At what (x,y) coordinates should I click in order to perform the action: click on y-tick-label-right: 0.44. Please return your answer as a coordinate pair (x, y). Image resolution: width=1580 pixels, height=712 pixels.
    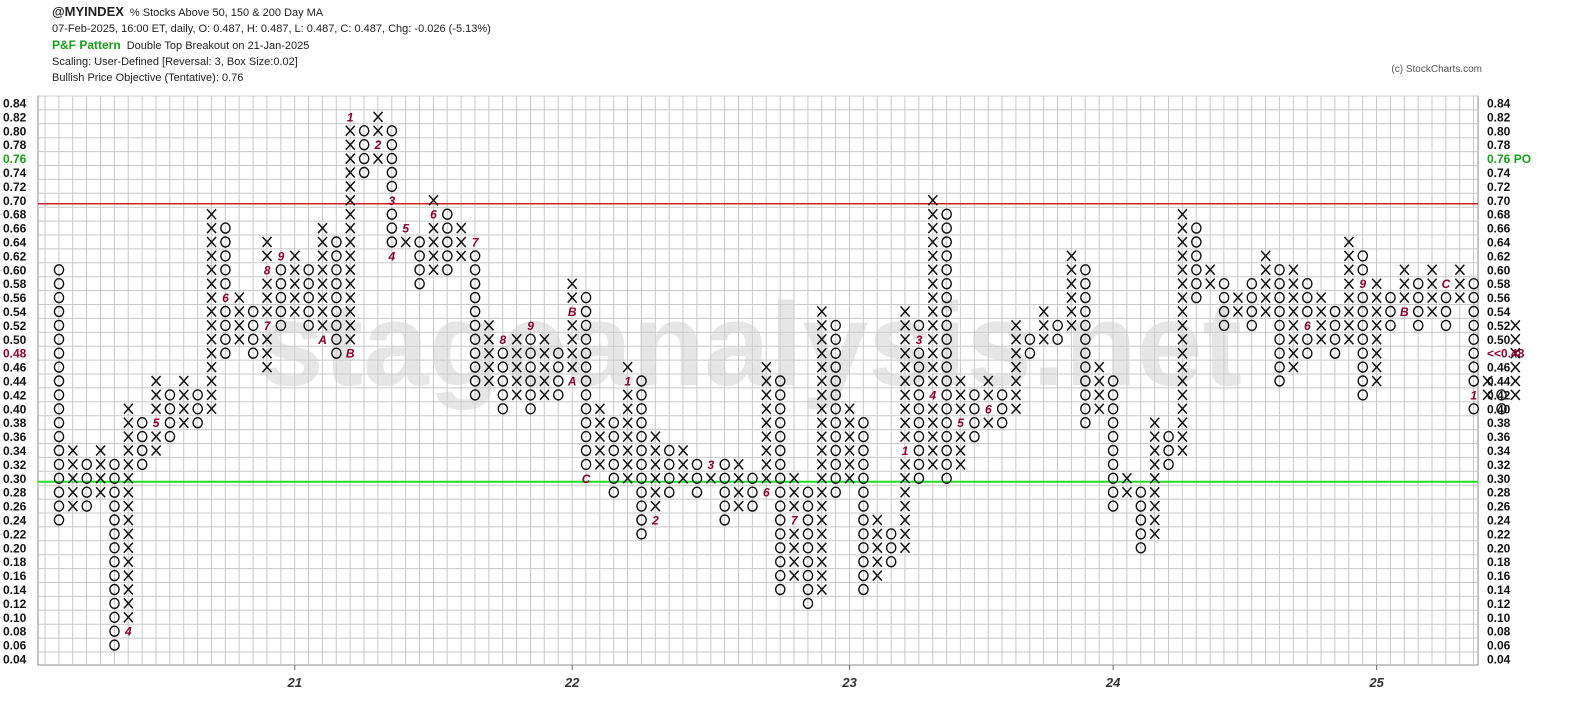
    Looking at the image, I should click on (1499, 382).